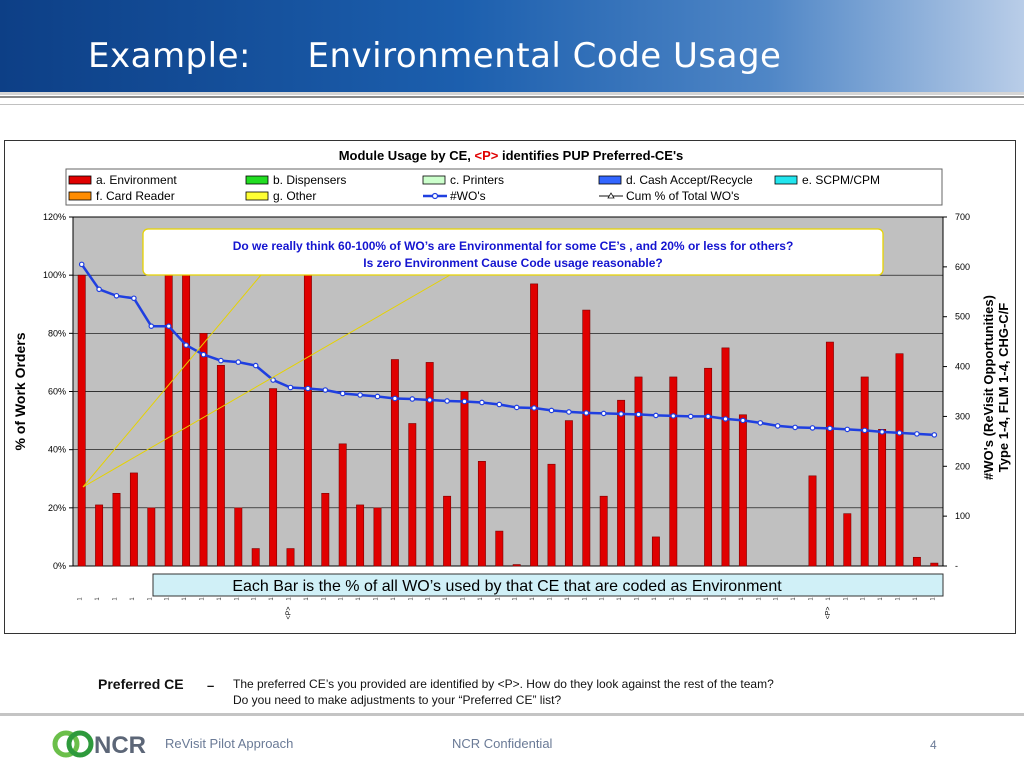 The width and height of the screenshot is (1024, 768). What do you see at coordinates (962, 466) in the screenshot?
I see `y2-tick-label: 200` at bounding box center [962, 466].